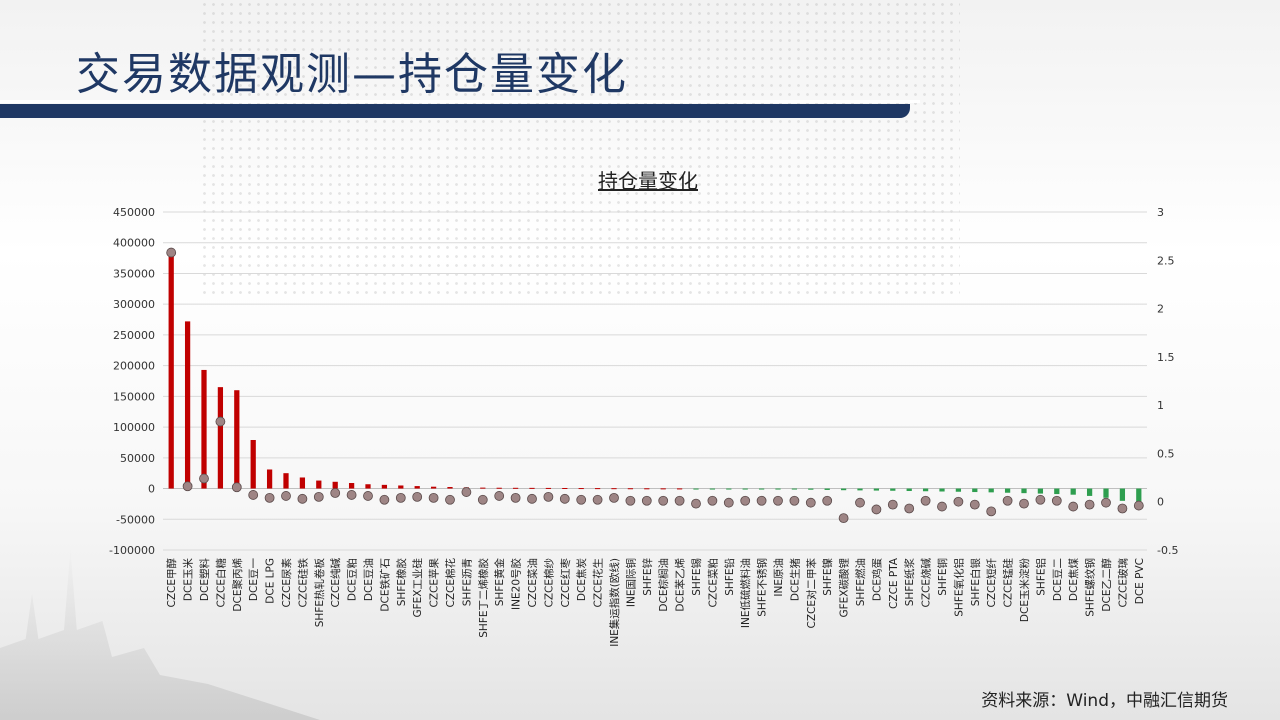  What do you see at coordinates (1122, 583) in the screenshot?
I see `x-tick-label: CZCE玻璃` at bounding box center [1122, 583].